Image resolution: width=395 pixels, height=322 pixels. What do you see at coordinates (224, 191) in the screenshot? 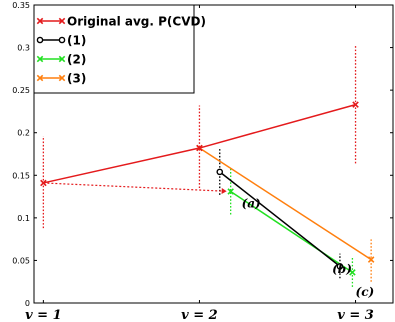
I see `arrow-head` at bounding box center [224, 191].